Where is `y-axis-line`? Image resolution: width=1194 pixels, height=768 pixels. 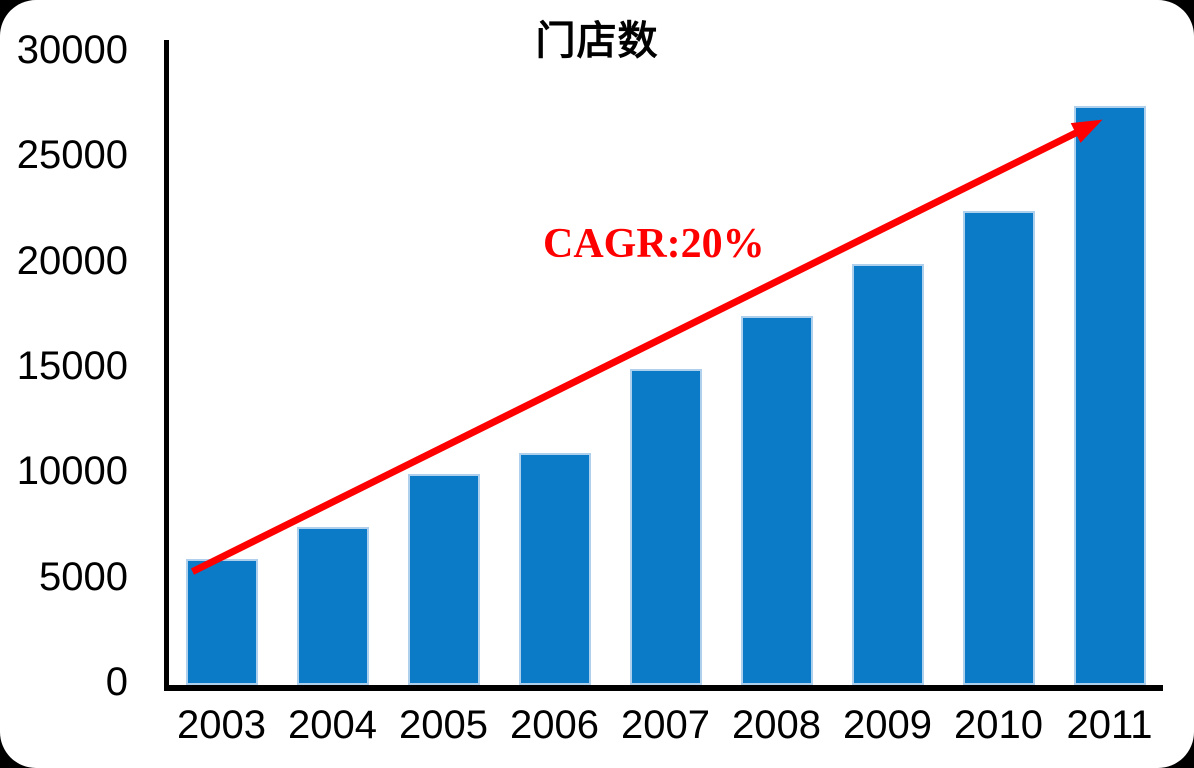
y-axis-line is located at coordinates (166, 365).